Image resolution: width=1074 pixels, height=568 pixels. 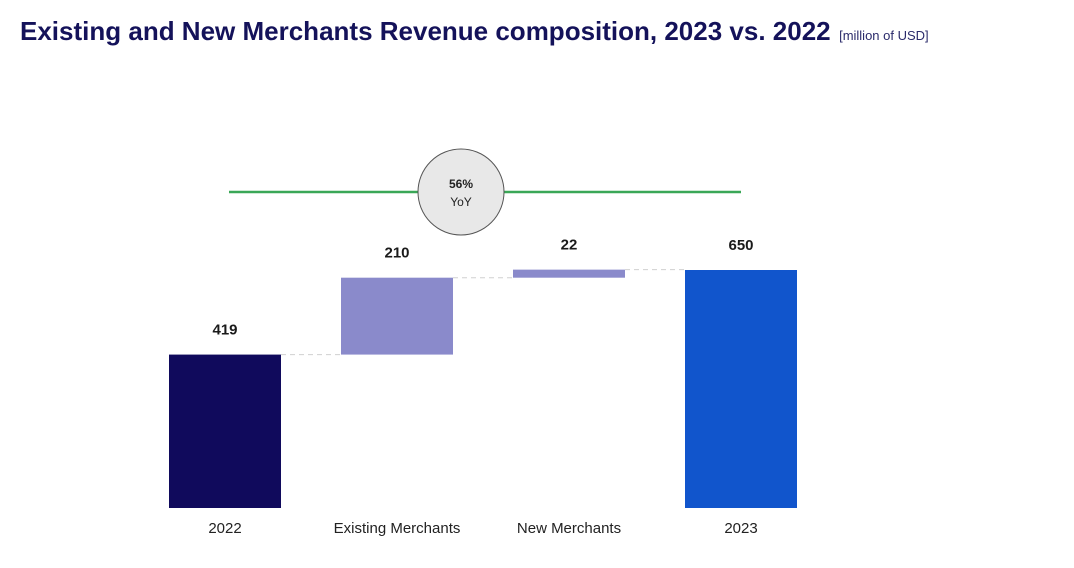 What do you see at coordinates (884, 35) in the screenshot?
I see `chart-units: [million of USD]` at bounding box center [884, 35].